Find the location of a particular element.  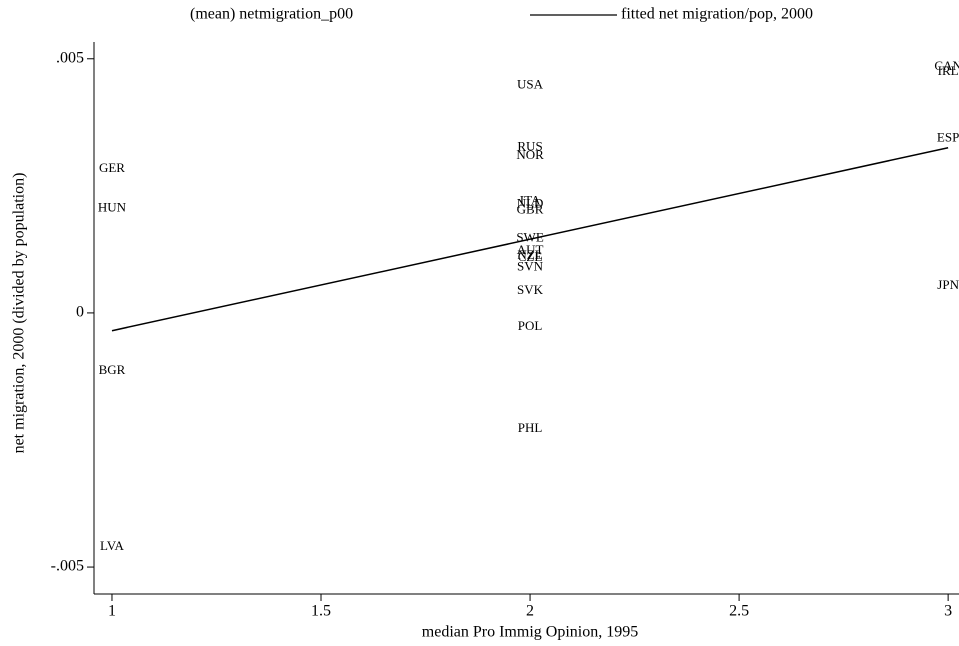

marker-label: NLD is located at coordinates (530, 203).